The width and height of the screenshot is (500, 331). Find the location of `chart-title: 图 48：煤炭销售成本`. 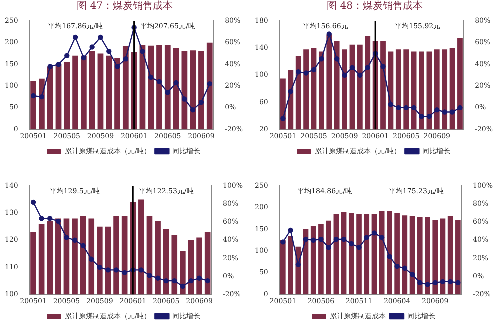

chart-title: 图 48：煤炭销售成本 is located at coordinates (375, 7).